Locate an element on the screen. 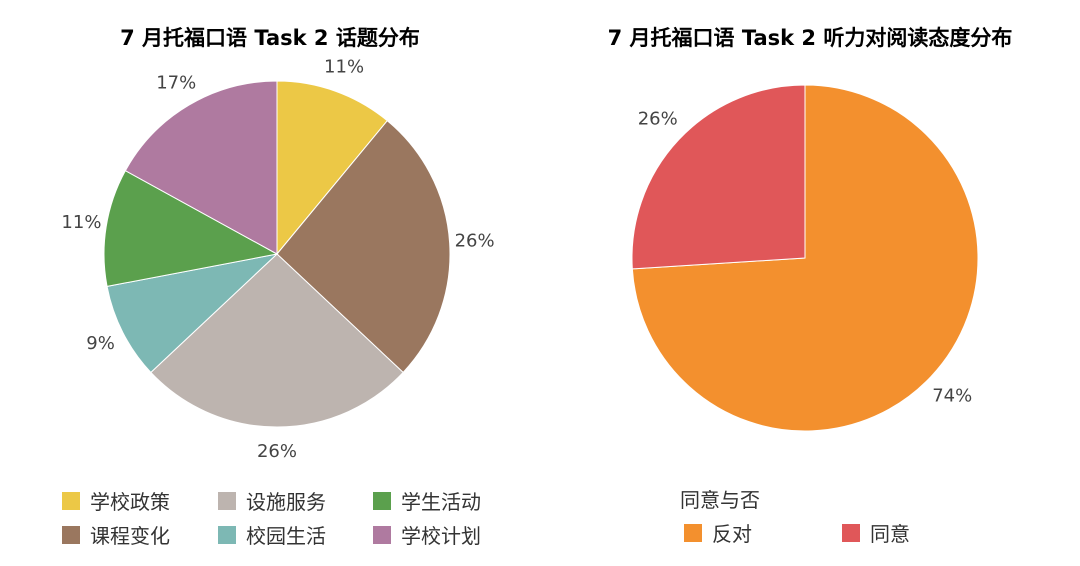 The image size is (1080, 566). legend-item-0: 学校政策 is located at coordinates (116, 500).